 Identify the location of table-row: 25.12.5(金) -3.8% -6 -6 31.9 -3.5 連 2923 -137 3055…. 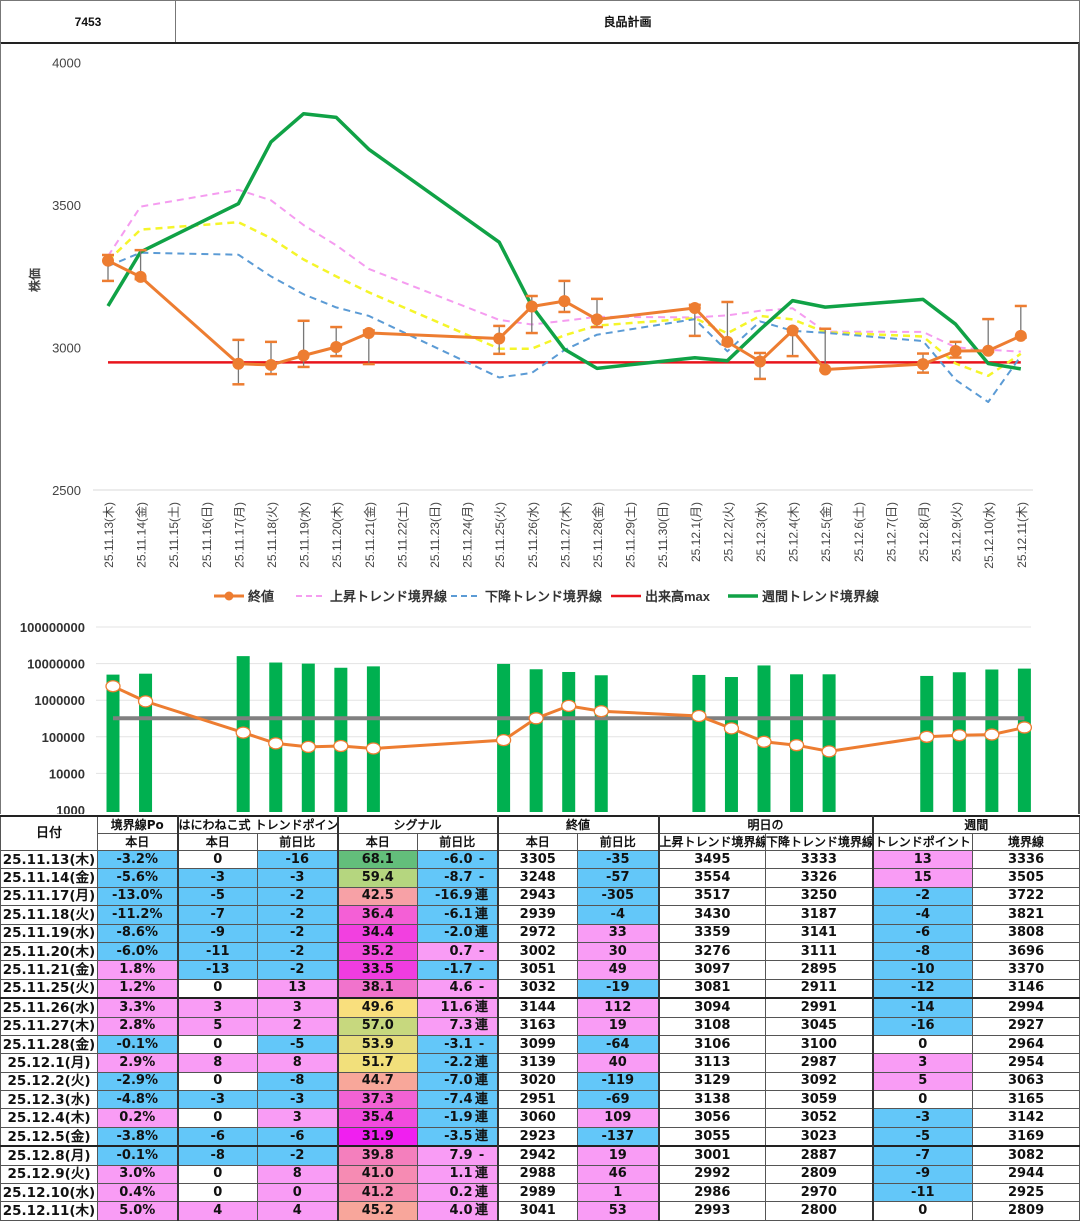
(540, 1136).